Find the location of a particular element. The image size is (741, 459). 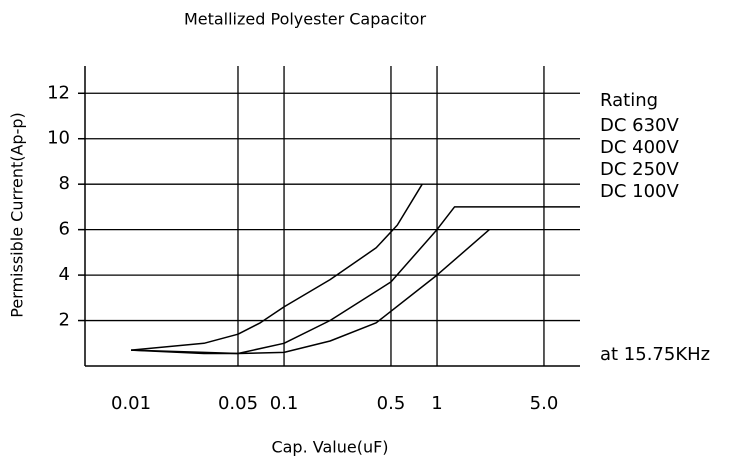

chart-title: Metallized Polyester Capacitor is located at coordinates (305, 19).